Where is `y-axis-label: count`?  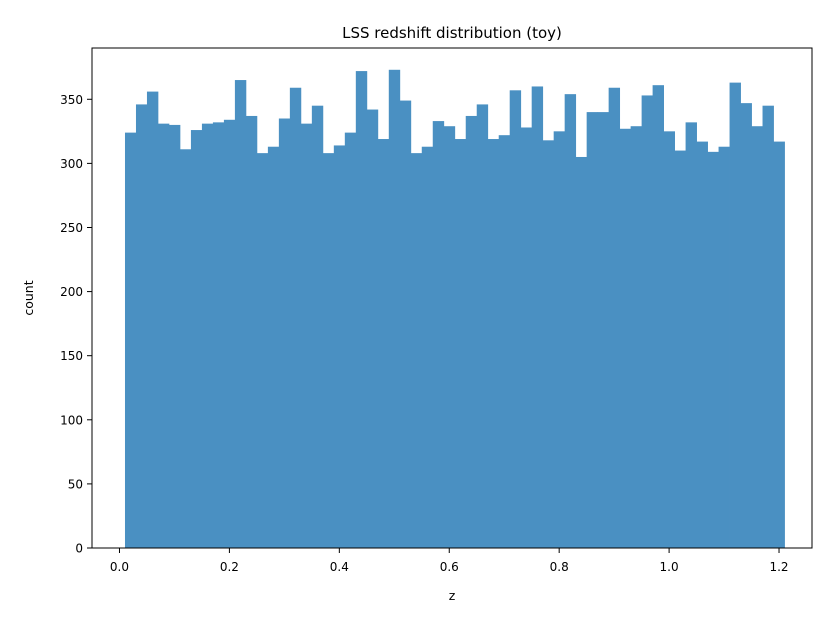 y-axis-label: count is located at coordinates (28, 297).